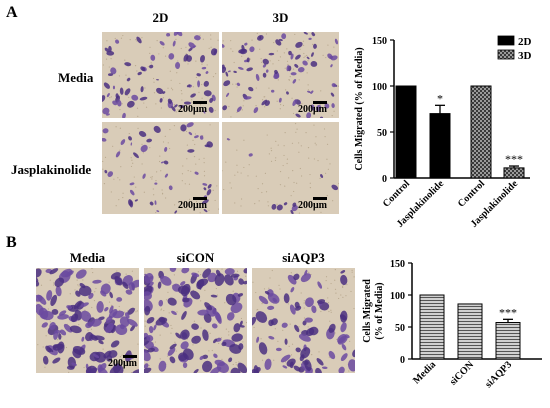  Describe the element at coordinates (424, 372) in the screenshot. I see `x-tick-label: Media` at that location.